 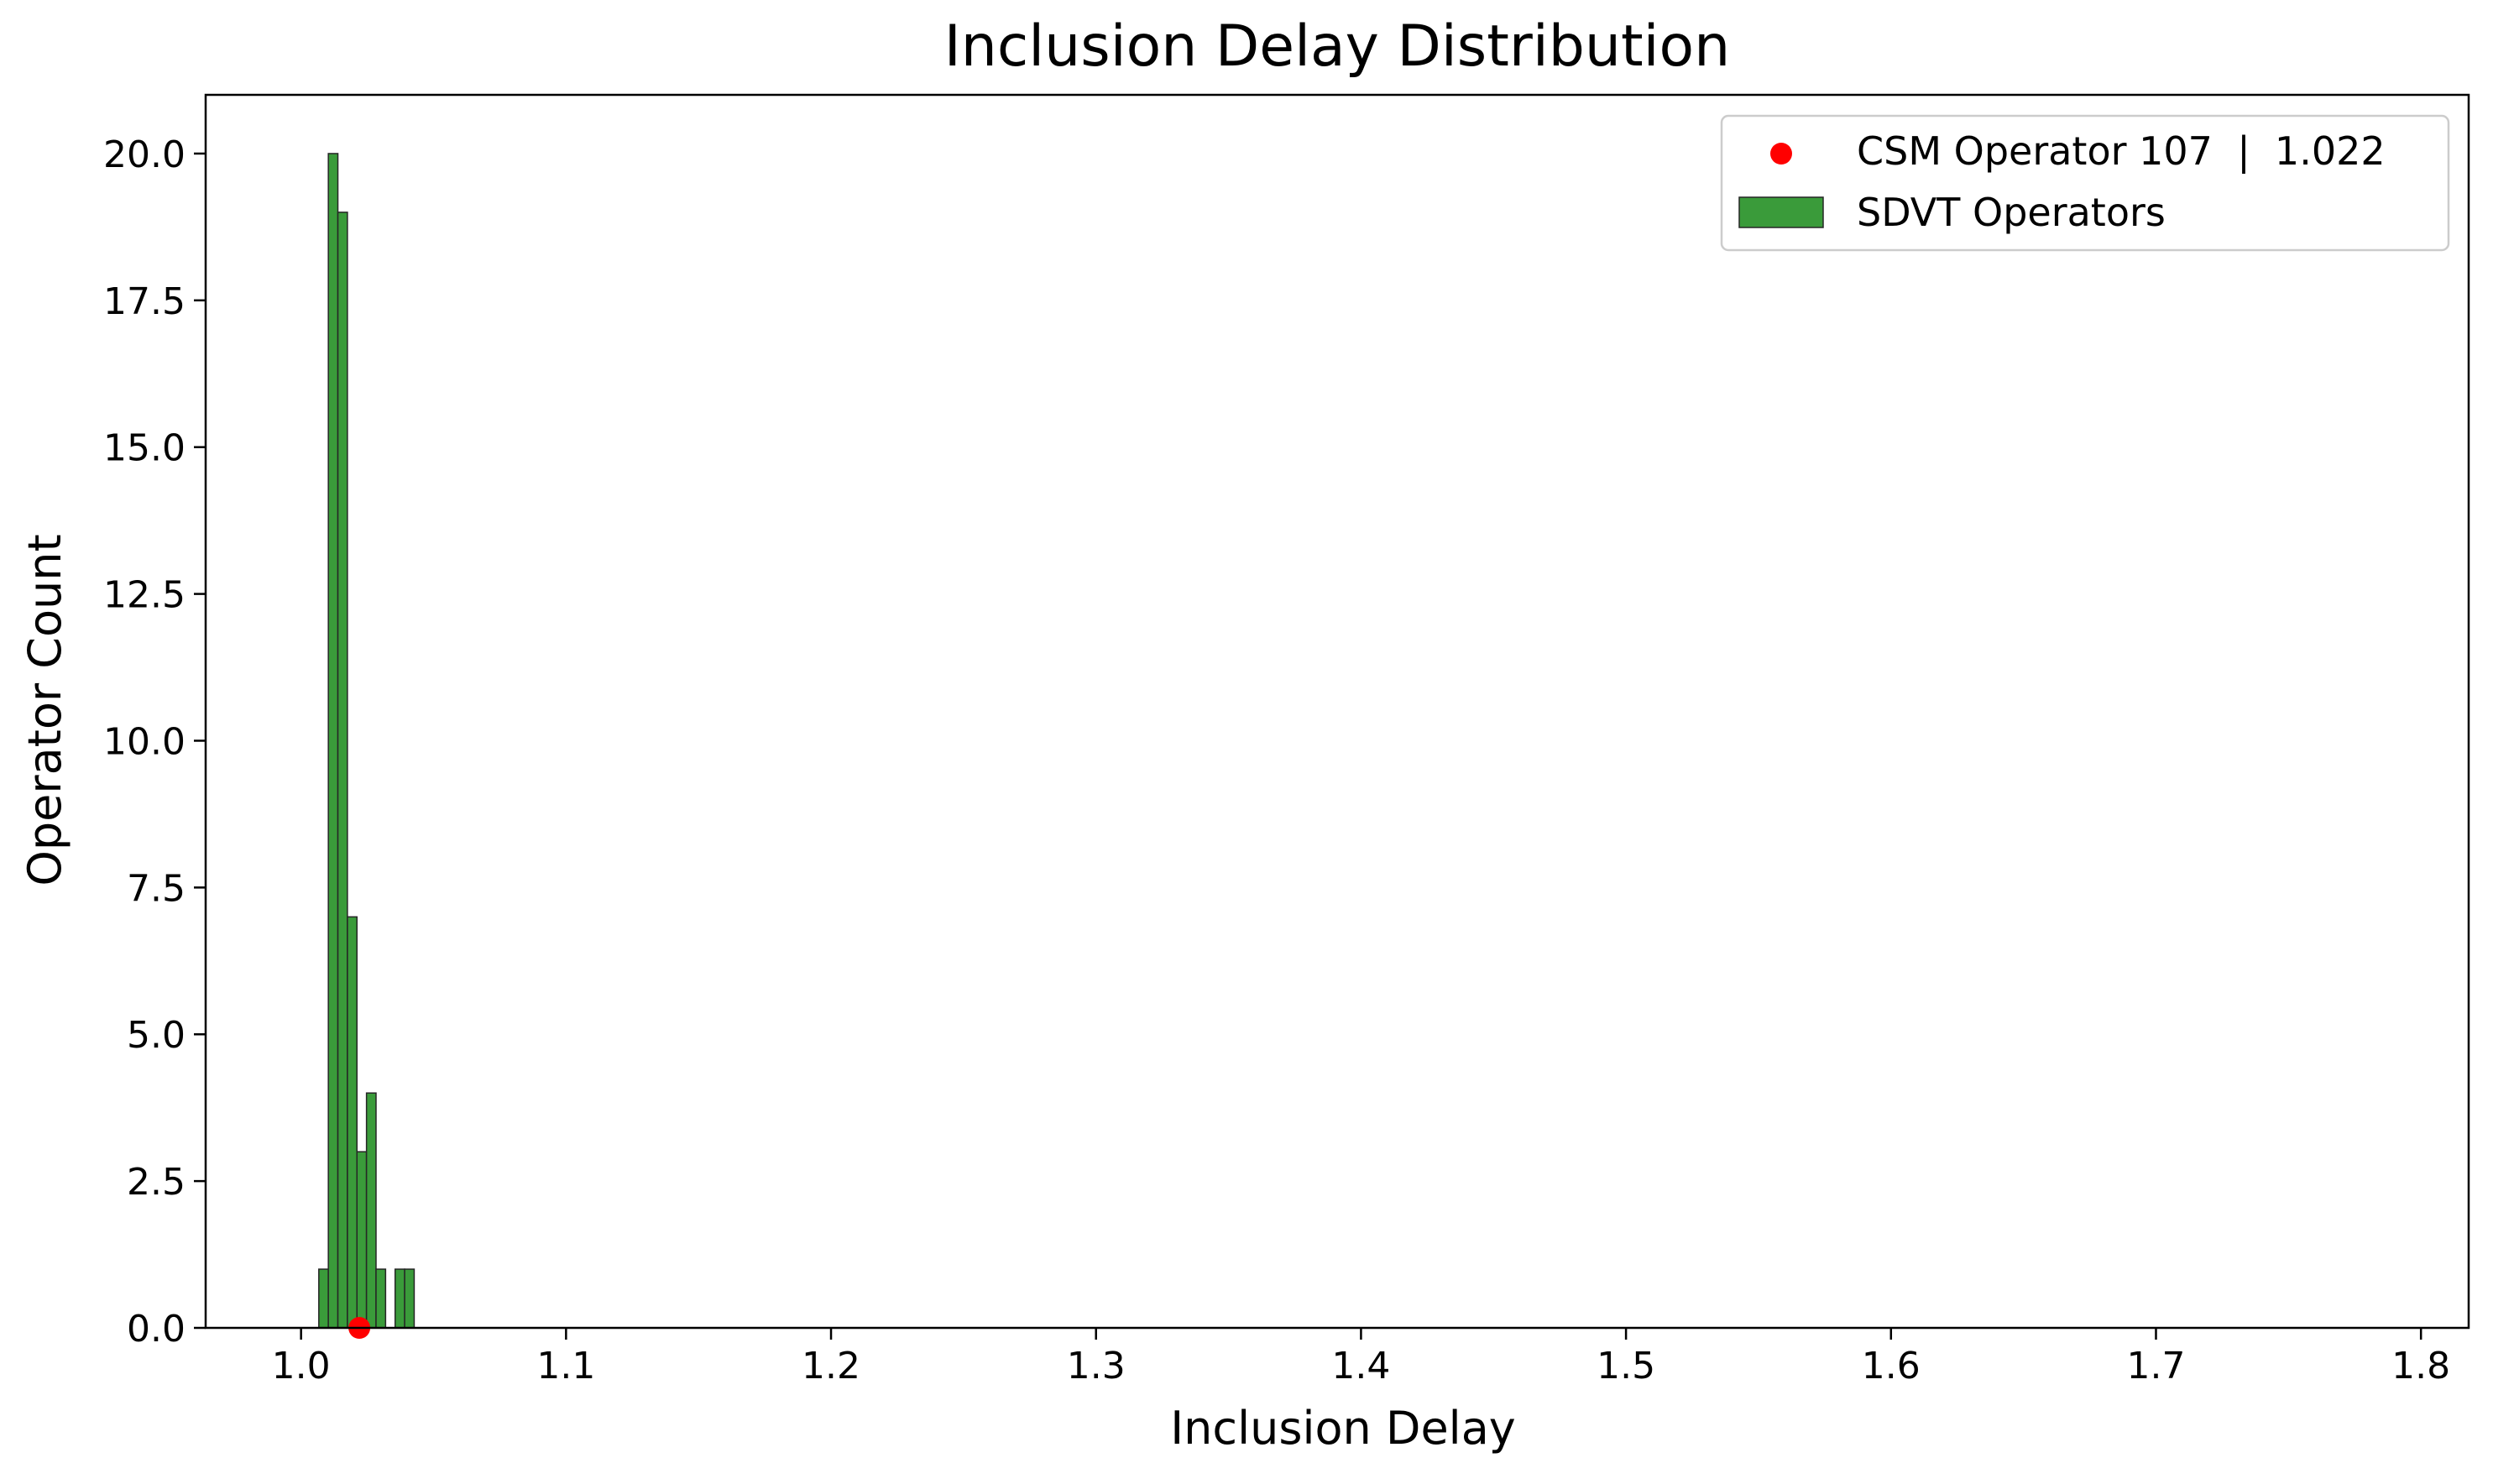 What do you see at coordinates (1626, 1366) in the screenshot?
I see `x-tick-label: 1.5` at bounding box center [1626, 1366].